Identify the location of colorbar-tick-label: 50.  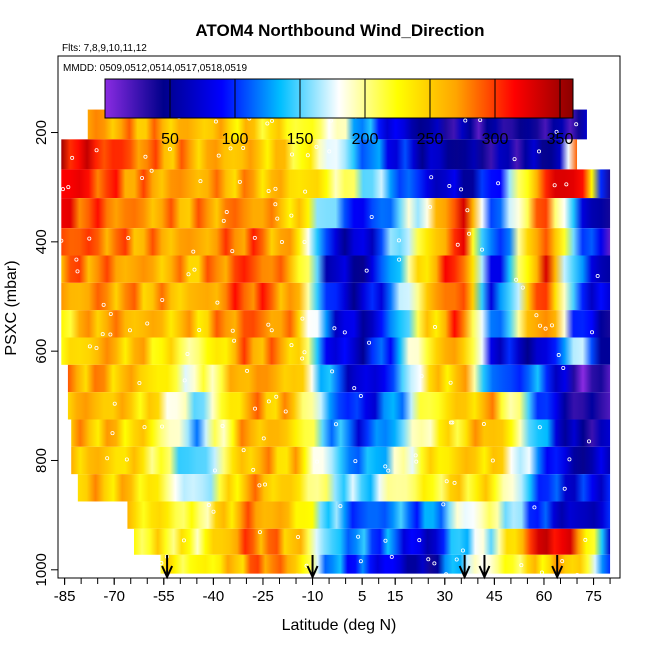
(170, 139).